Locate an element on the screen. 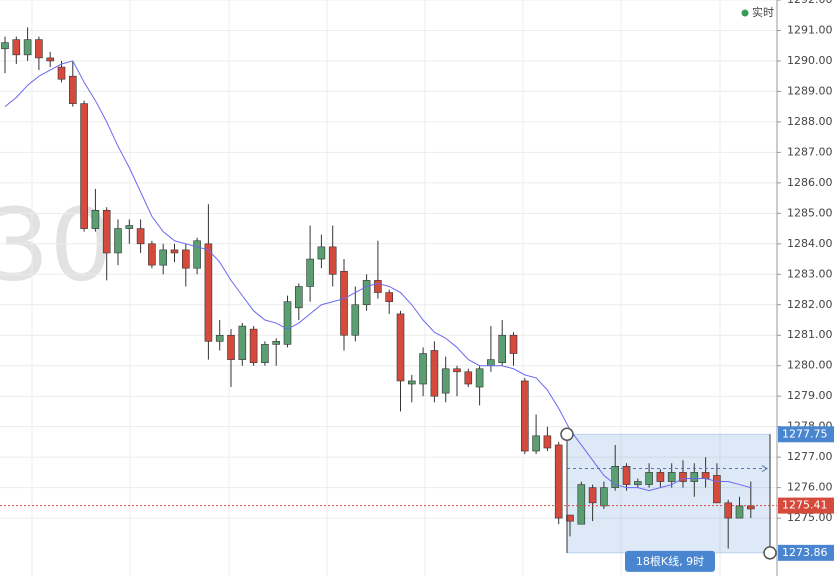  price-badge-label: 1277.75 is located at coordinates (805, 433).